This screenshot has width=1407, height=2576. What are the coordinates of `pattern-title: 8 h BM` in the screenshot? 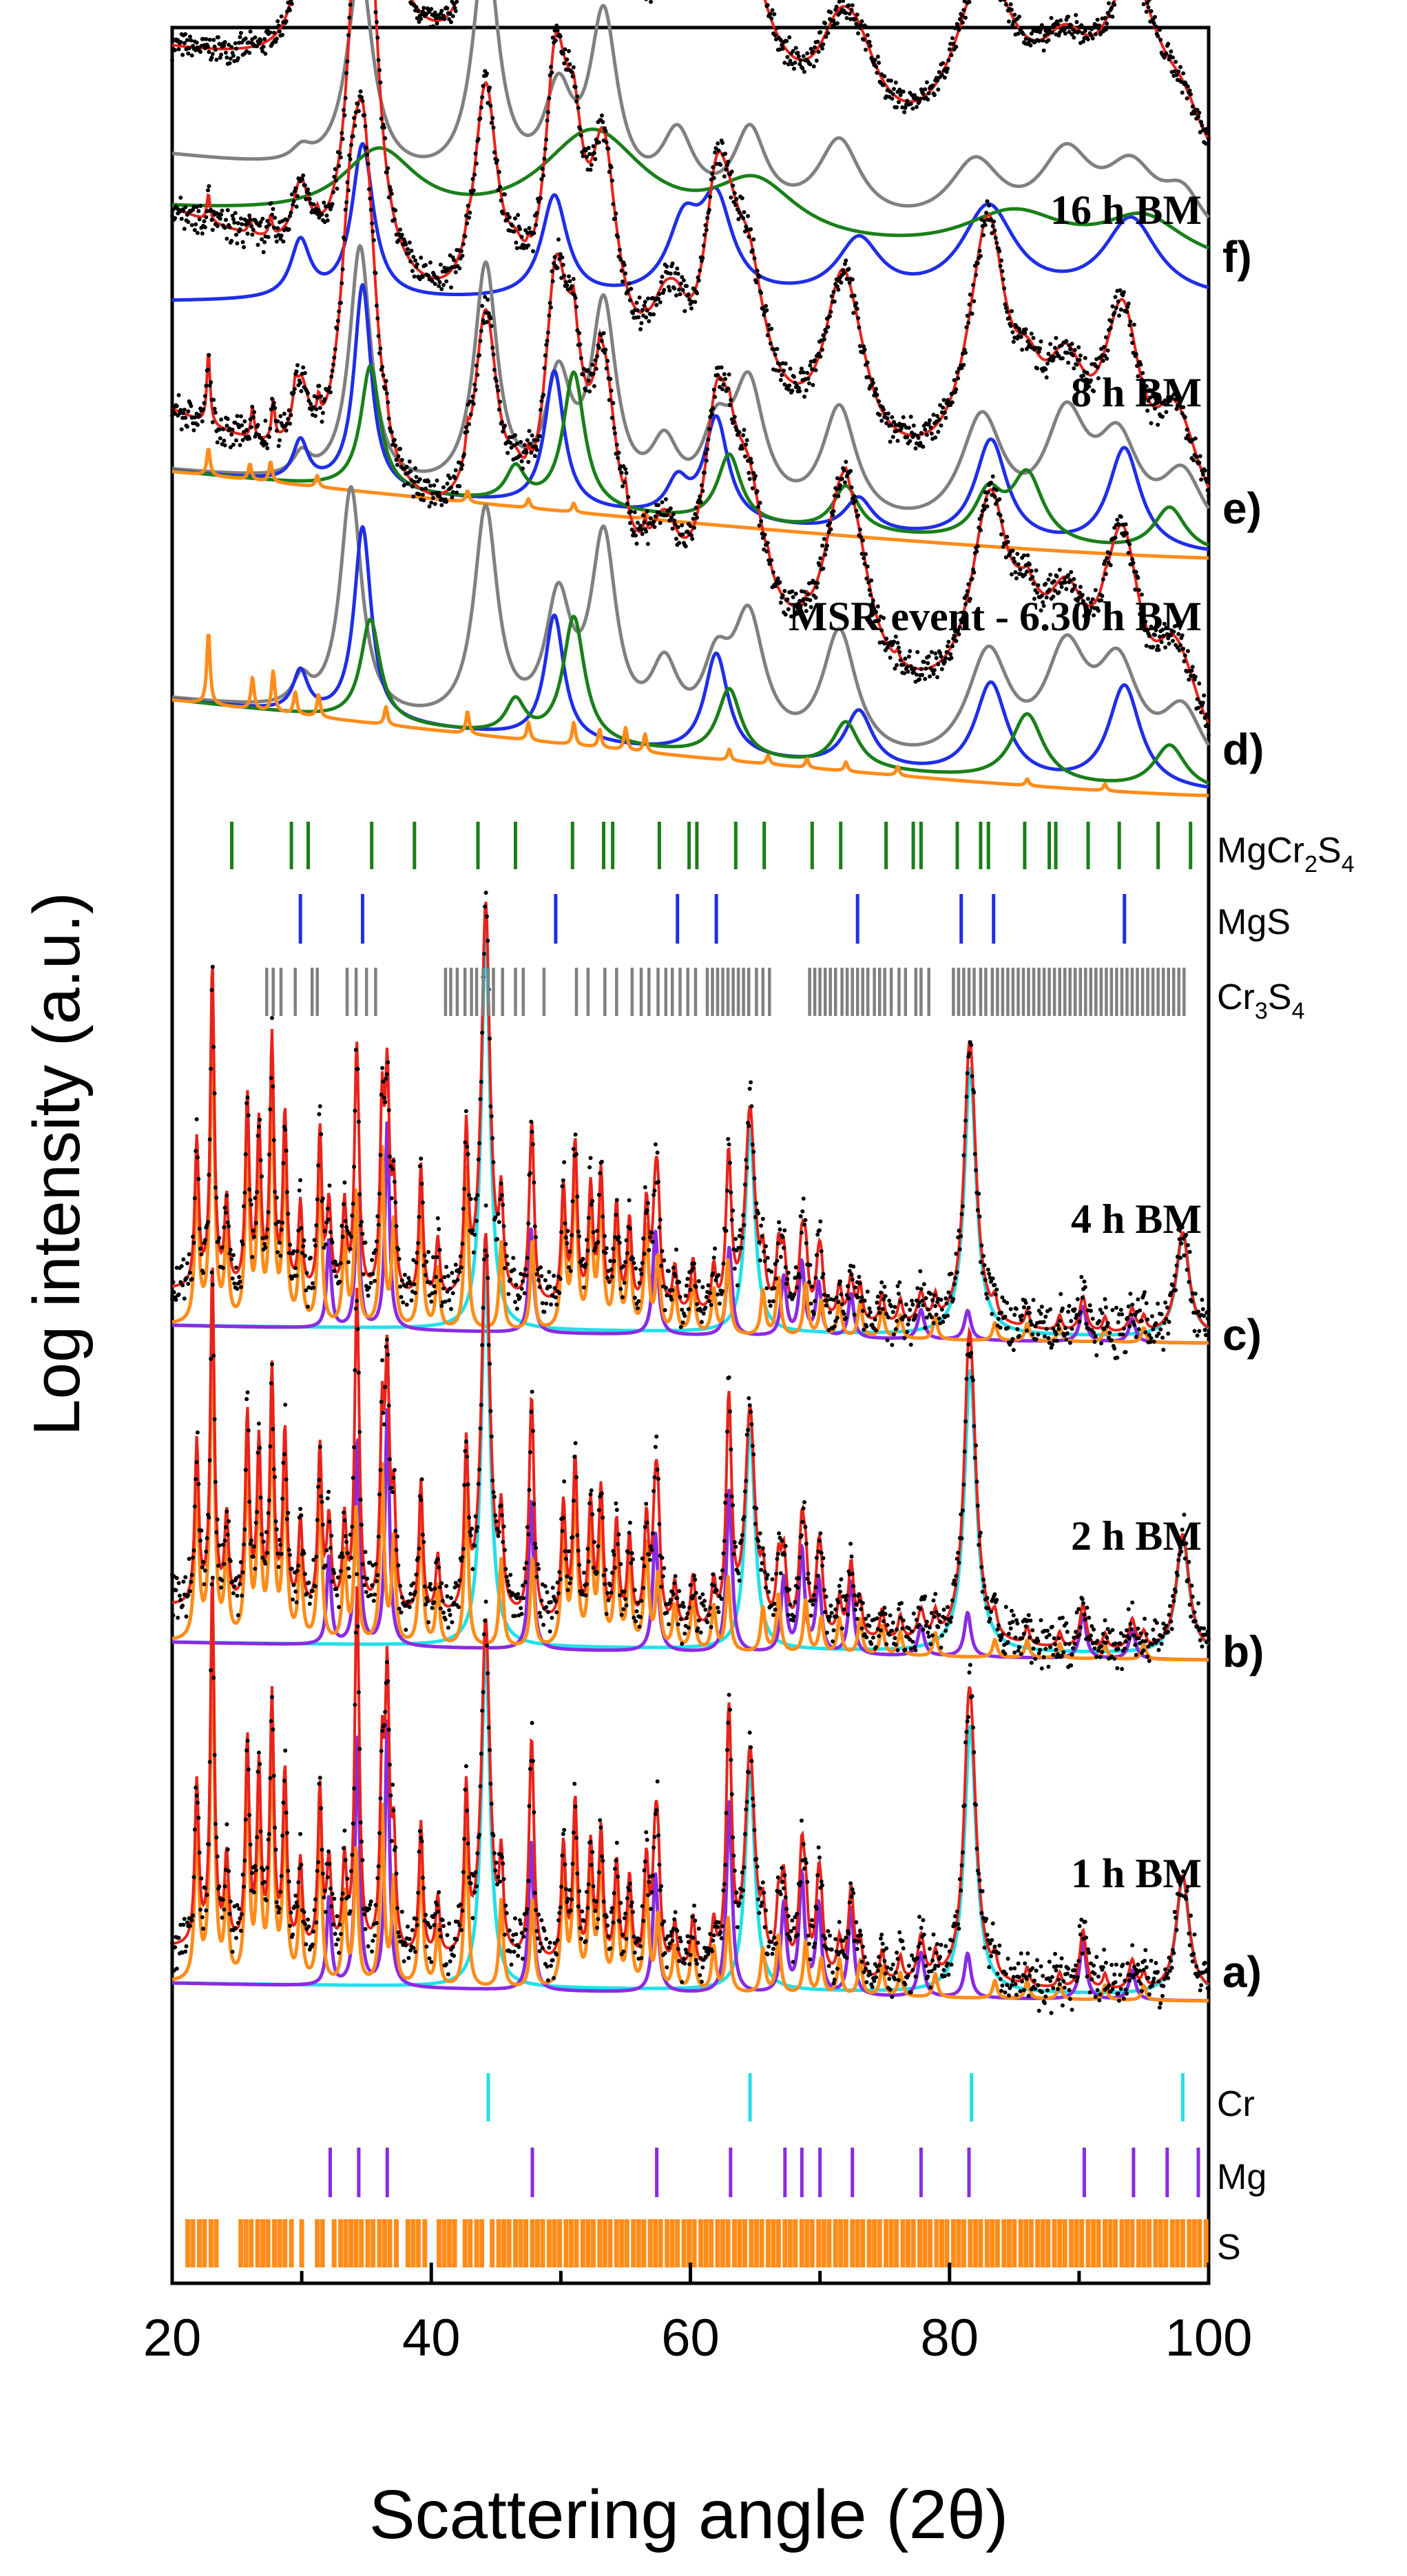 It's located at (1136, 392).